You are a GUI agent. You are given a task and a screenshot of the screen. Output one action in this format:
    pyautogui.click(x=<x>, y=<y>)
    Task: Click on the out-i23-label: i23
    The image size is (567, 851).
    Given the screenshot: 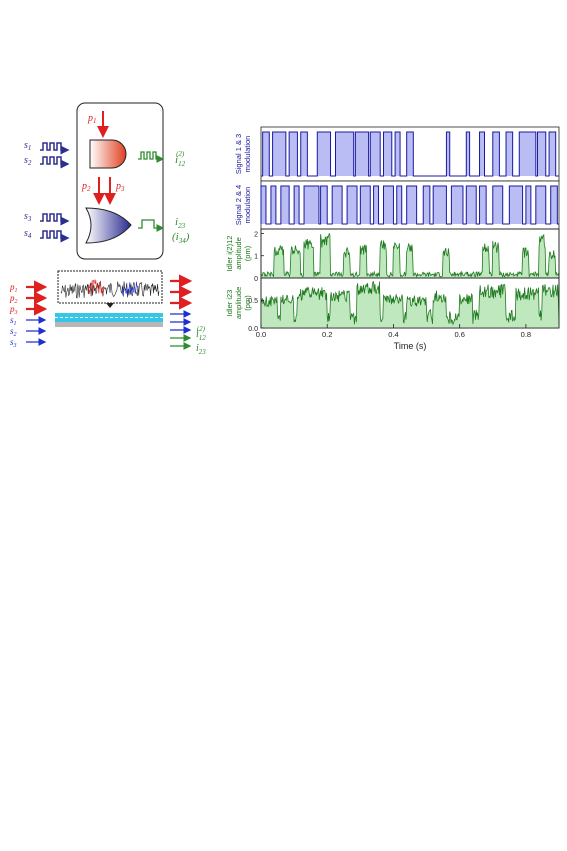 What is the action you would take?
    pyautogui.click(x=201, y=349)
    